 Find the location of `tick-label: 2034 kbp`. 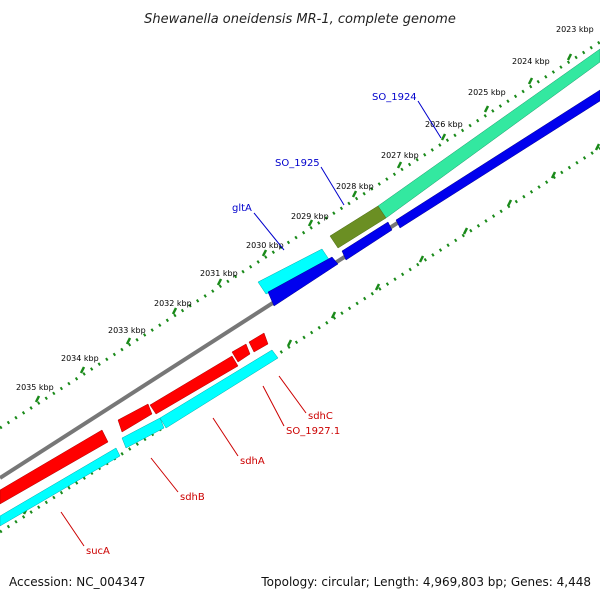

tick-label: 2034 kbp is located at coordinates (80, 358).